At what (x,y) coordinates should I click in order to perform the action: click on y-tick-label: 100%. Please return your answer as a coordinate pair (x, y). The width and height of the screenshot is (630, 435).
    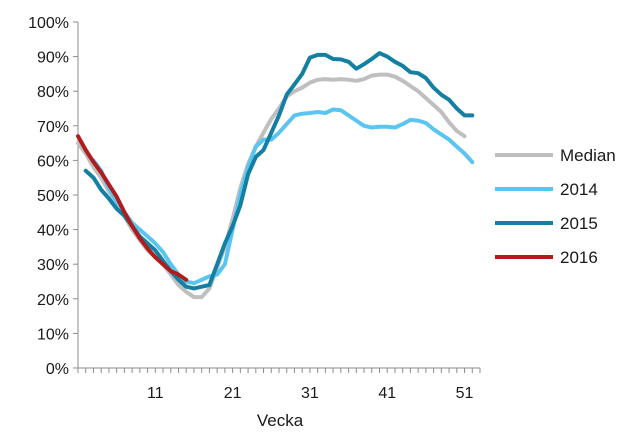
    Looking at the image, I should click on (48, 23).